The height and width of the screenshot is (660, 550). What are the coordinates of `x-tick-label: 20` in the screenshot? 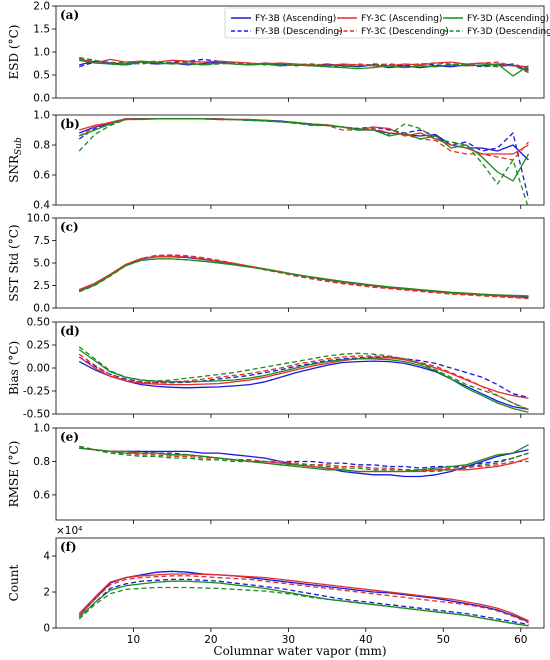 It's located at (210, 640).